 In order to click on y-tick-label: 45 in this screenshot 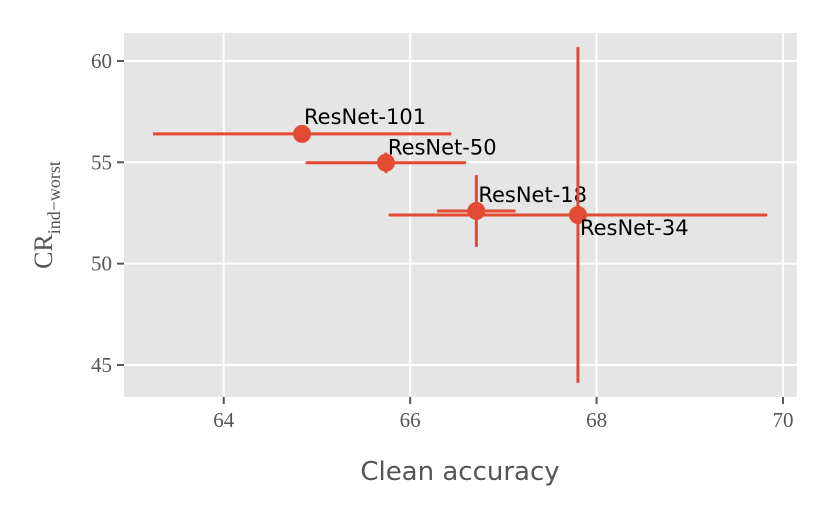, I will do `click(101, 365)`.